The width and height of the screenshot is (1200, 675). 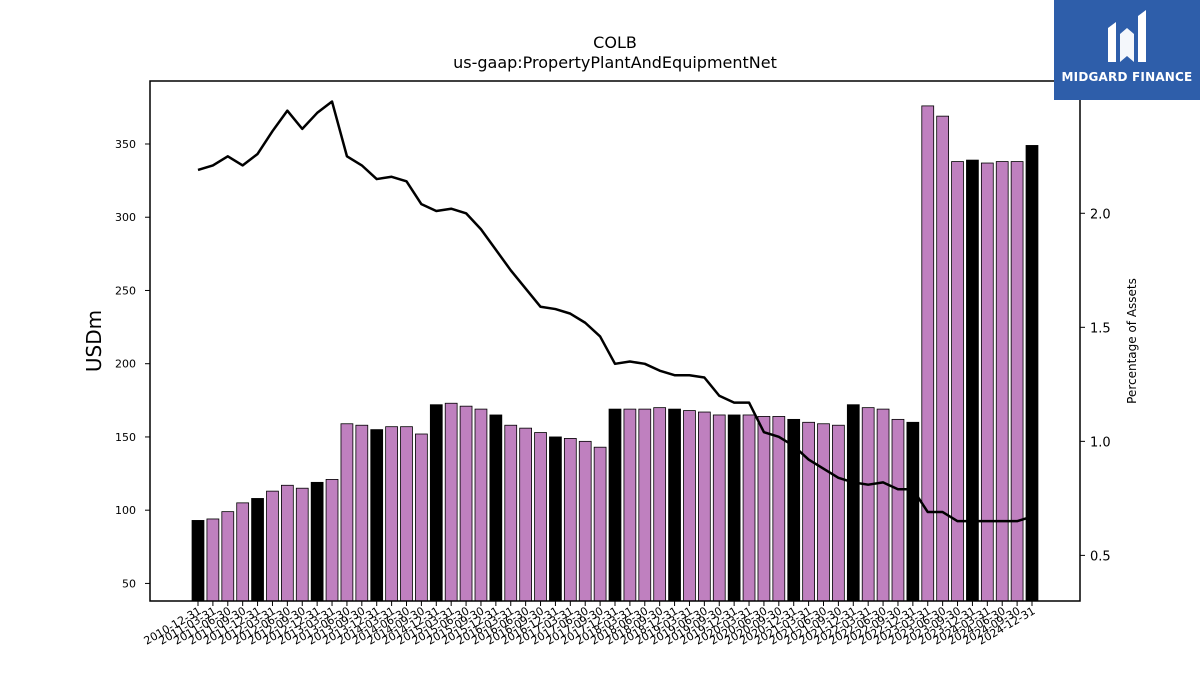 What do you see at coordinates (1127, 36) in the screenshot?
I see `logo-mark-icon` at bounding box center [1127, 36].